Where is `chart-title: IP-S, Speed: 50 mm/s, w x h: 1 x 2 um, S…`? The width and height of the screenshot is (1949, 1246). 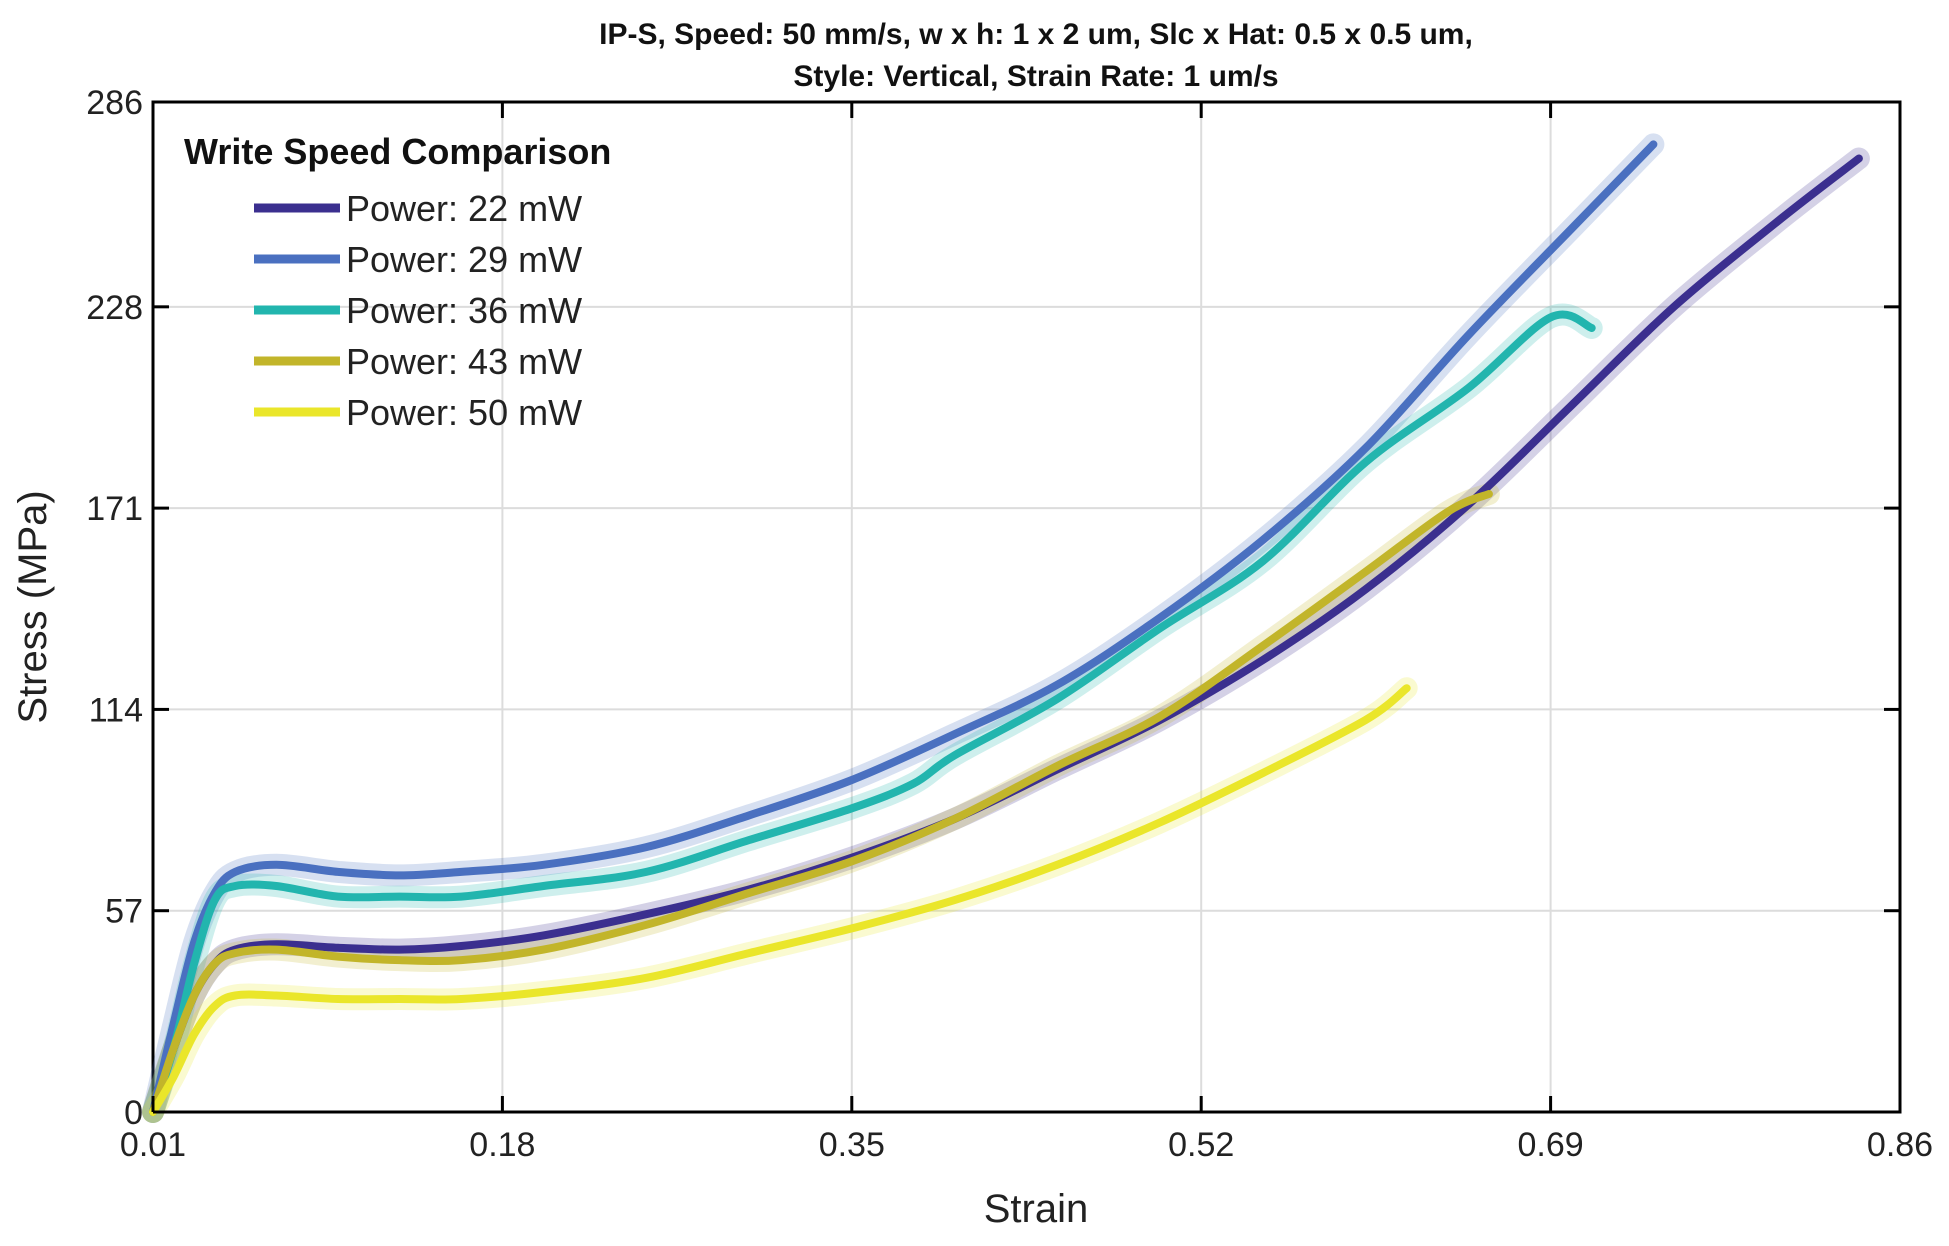
chart-title: IP-S, Speed: 50 mm/s, w x h: 1 x 2 um, S… is located at coordinates (1036, 55).